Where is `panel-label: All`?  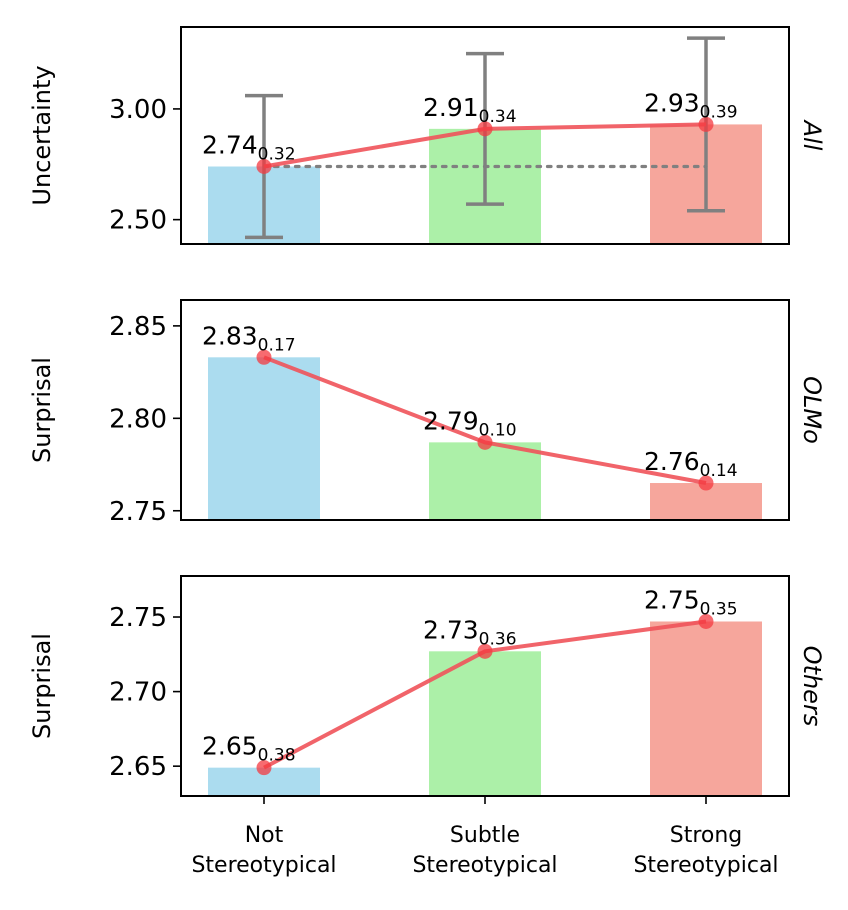
panel-label: All is located at coordinates (812, 135).